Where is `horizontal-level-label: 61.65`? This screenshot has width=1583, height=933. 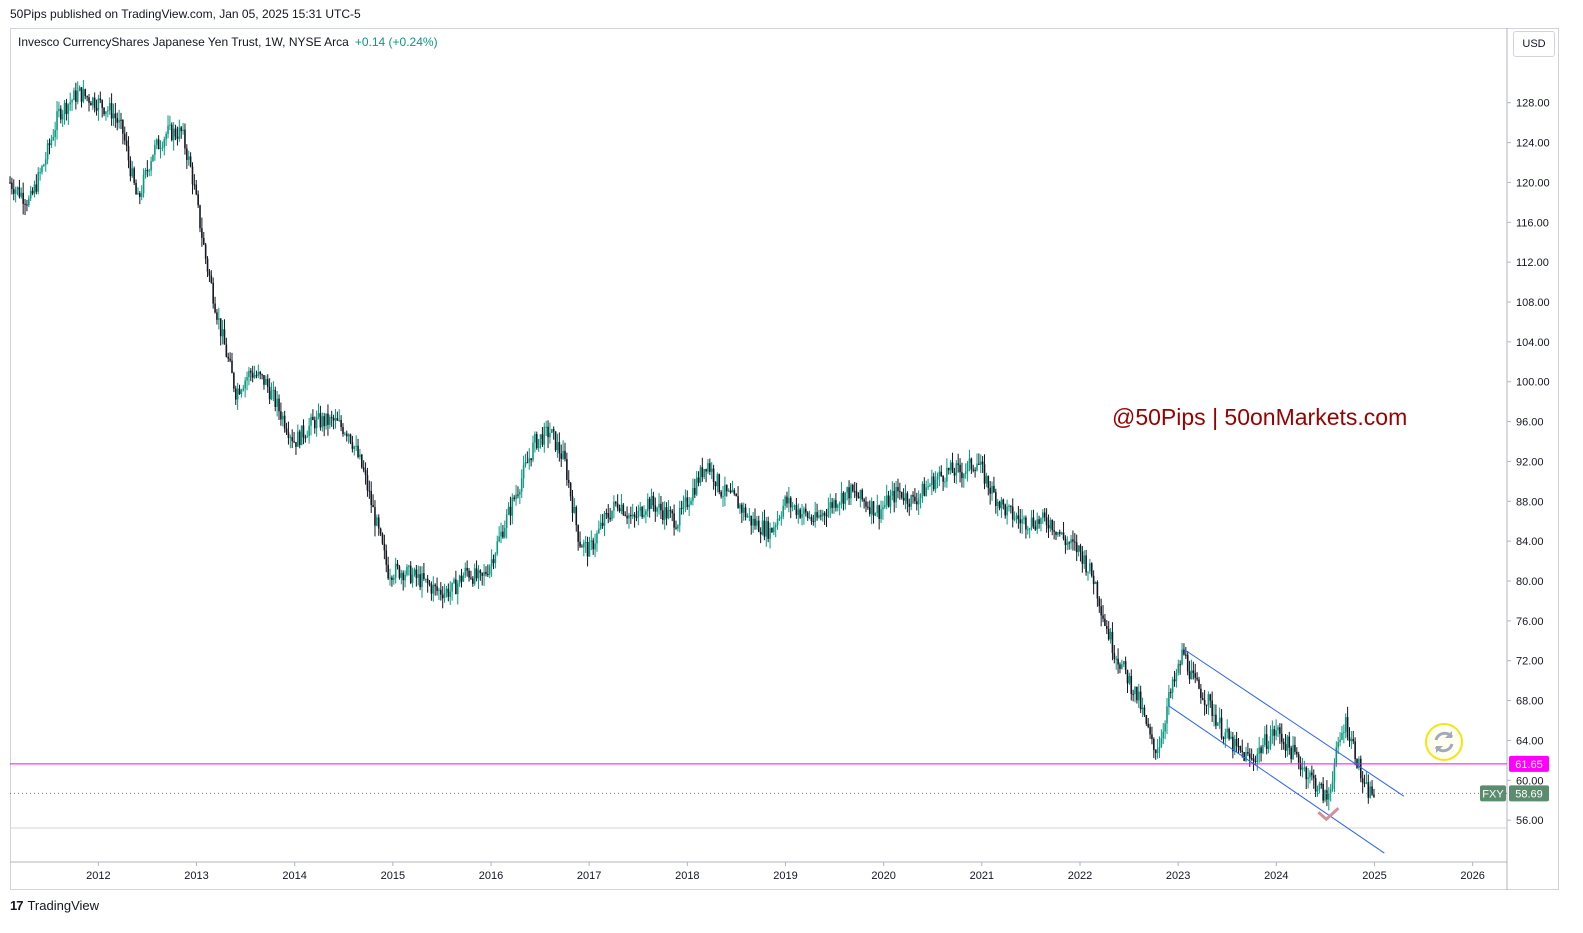 horizontal-level-label: 61.65 is located at coordinates (1529, 765).